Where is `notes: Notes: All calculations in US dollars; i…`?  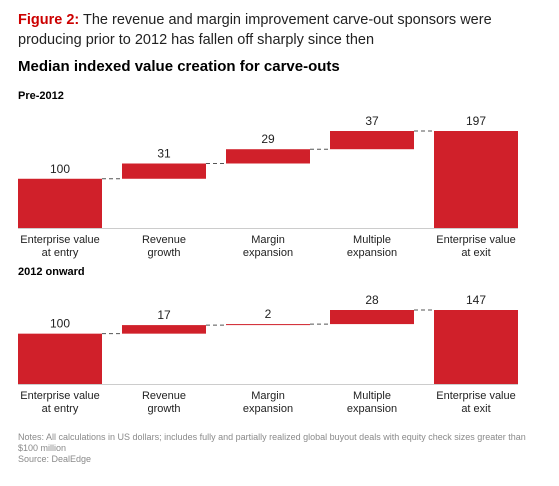
notes: Notes: All calculations in US dollars; i… is located at coordinates (278, 448).